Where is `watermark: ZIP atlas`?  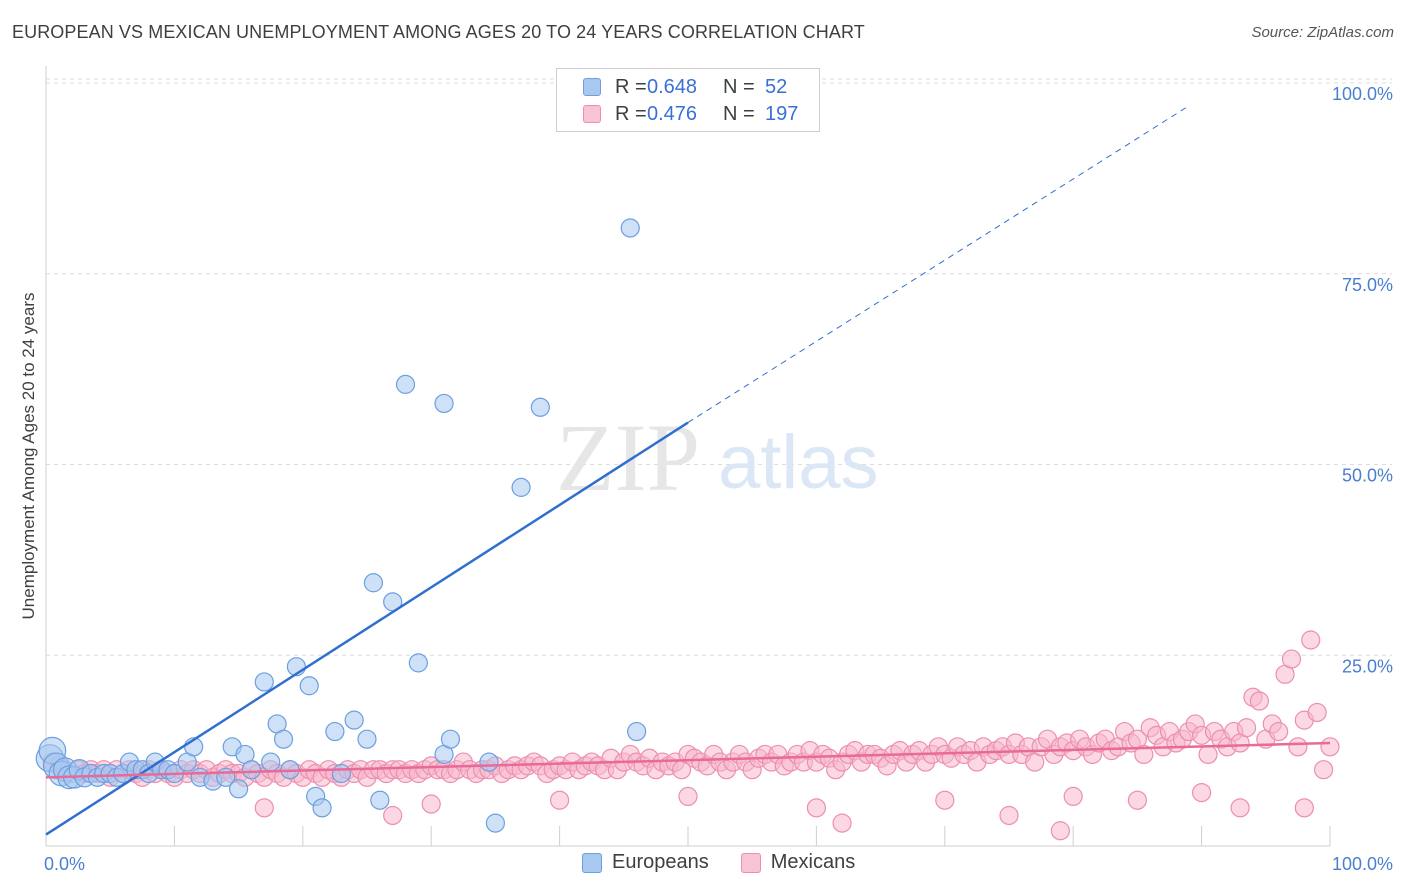 watermark: ZIP atlas is located at coordinates (717, 457).